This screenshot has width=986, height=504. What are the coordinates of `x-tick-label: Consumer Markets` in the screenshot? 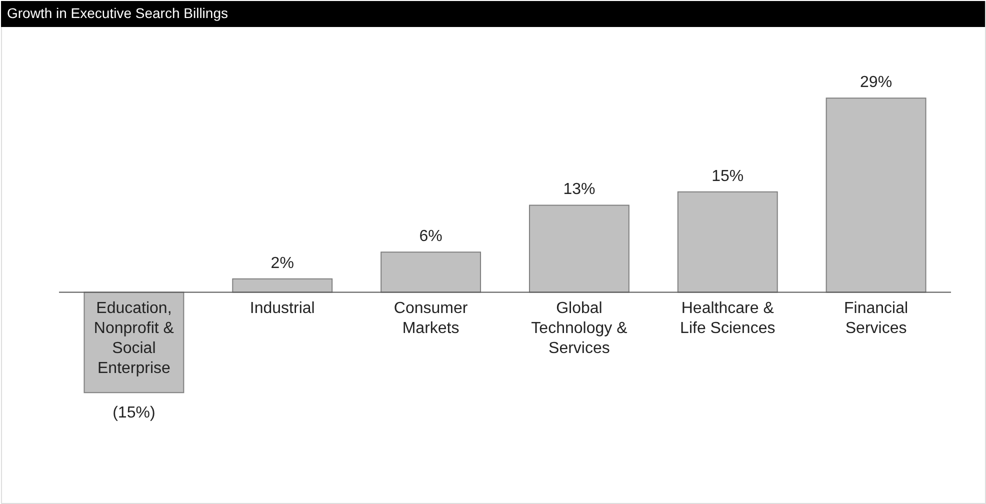 It's located at (431, 319).